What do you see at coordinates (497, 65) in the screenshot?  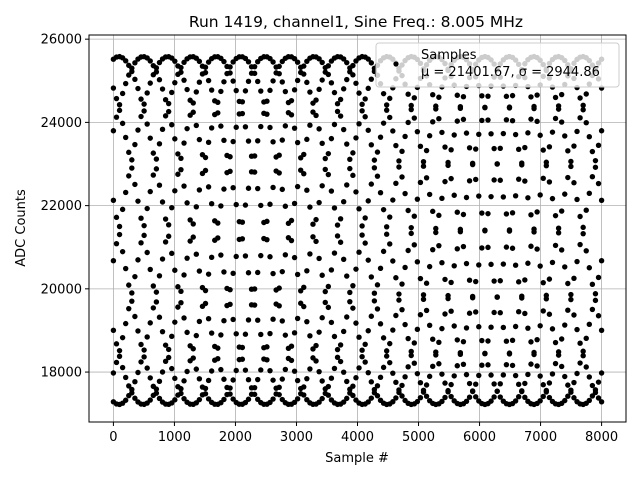 I see `legend-box` at bounding box center [497, 65].